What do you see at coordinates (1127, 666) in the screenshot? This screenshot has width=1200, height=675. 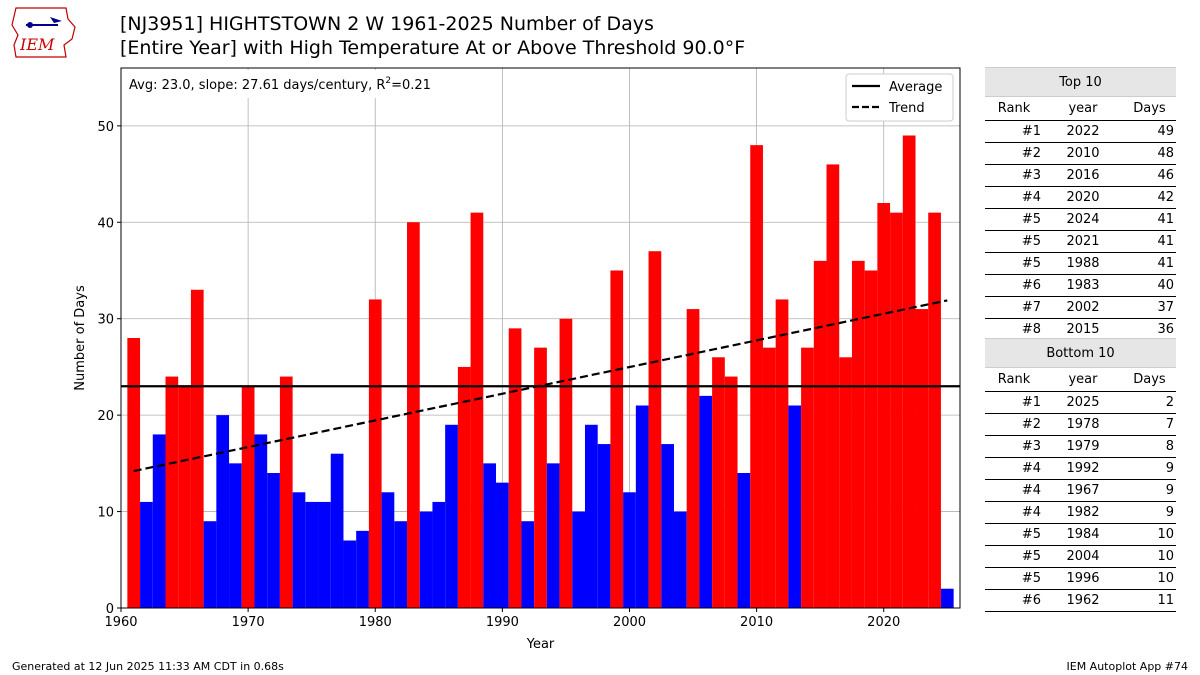 I see `app-credit: IEM Autoplot App #74` at bounding box center [1127, 666].